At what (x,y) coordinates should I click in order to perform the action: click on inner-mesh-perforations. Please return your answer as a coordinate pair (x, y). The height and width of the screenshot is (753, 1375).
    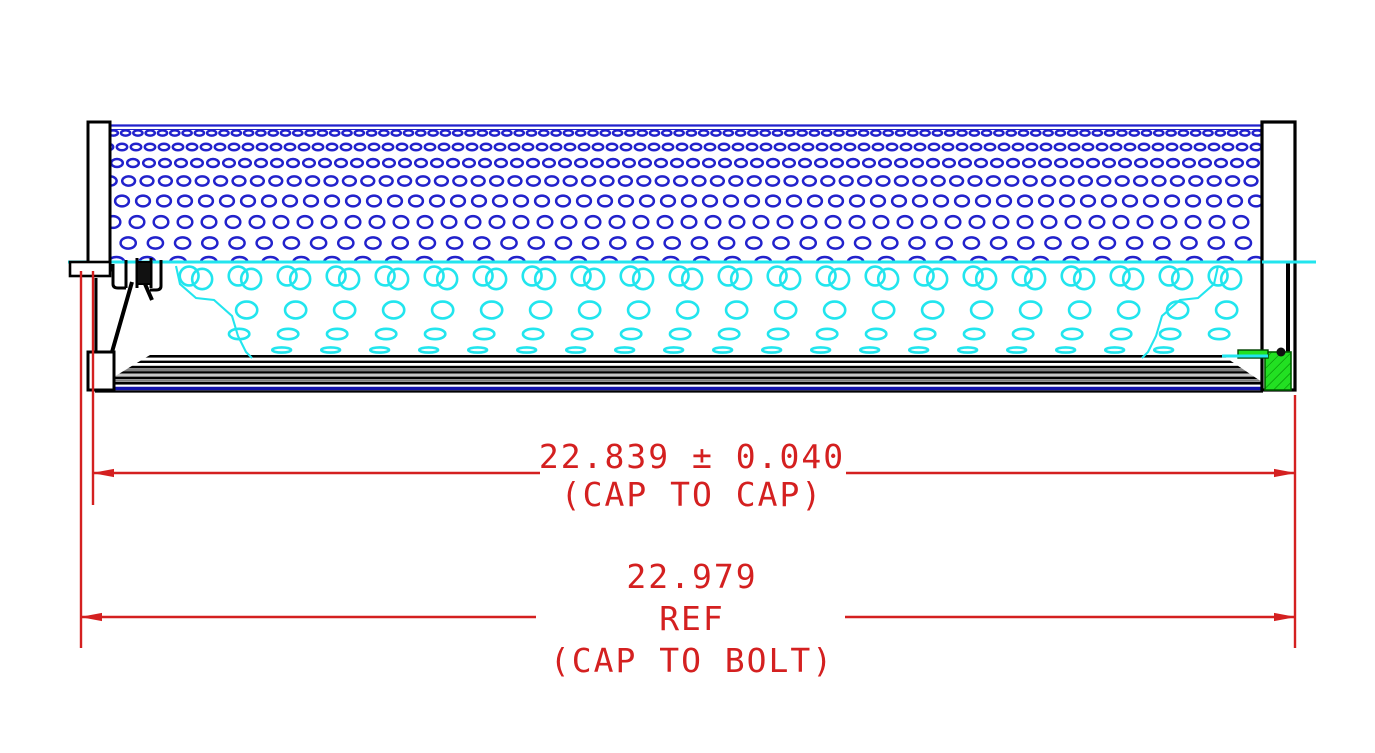
    Looking at the image, I should click on (710, 309).